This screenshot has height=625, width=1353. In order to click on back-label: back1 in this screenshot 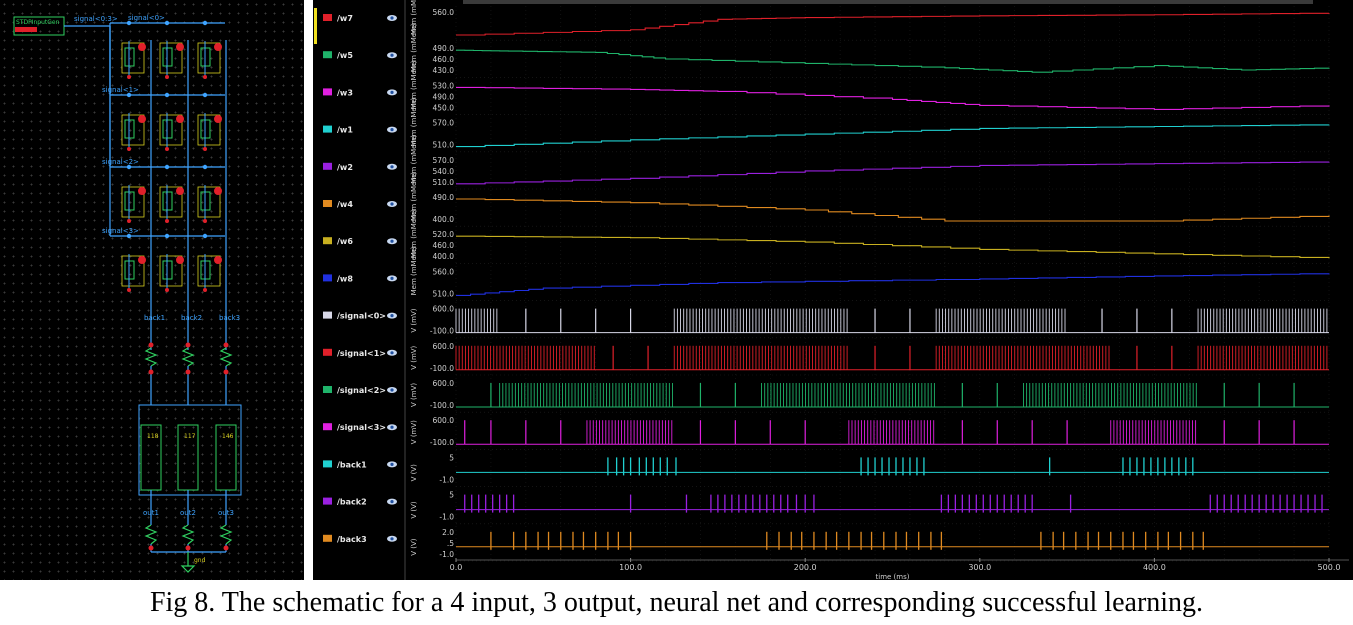, I will do `click(154, 318)`.